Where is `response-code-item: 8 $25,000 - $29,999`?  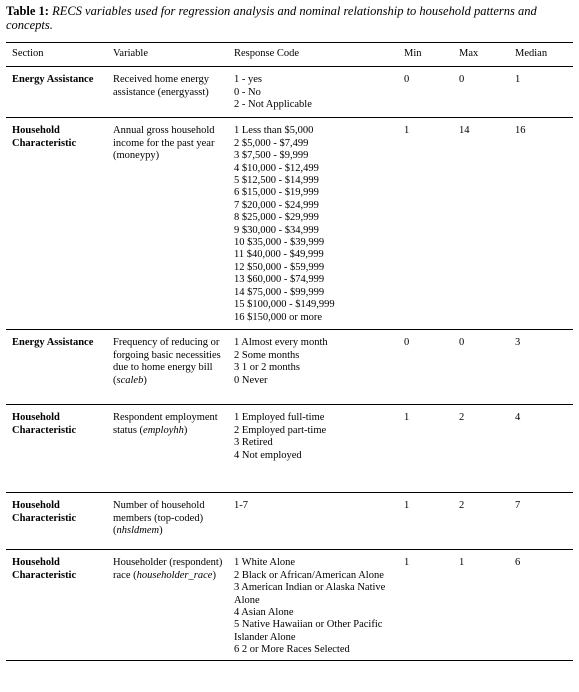 response-code-item: 8 $25,000 - $29,999 is located at coordinates (276, 218).